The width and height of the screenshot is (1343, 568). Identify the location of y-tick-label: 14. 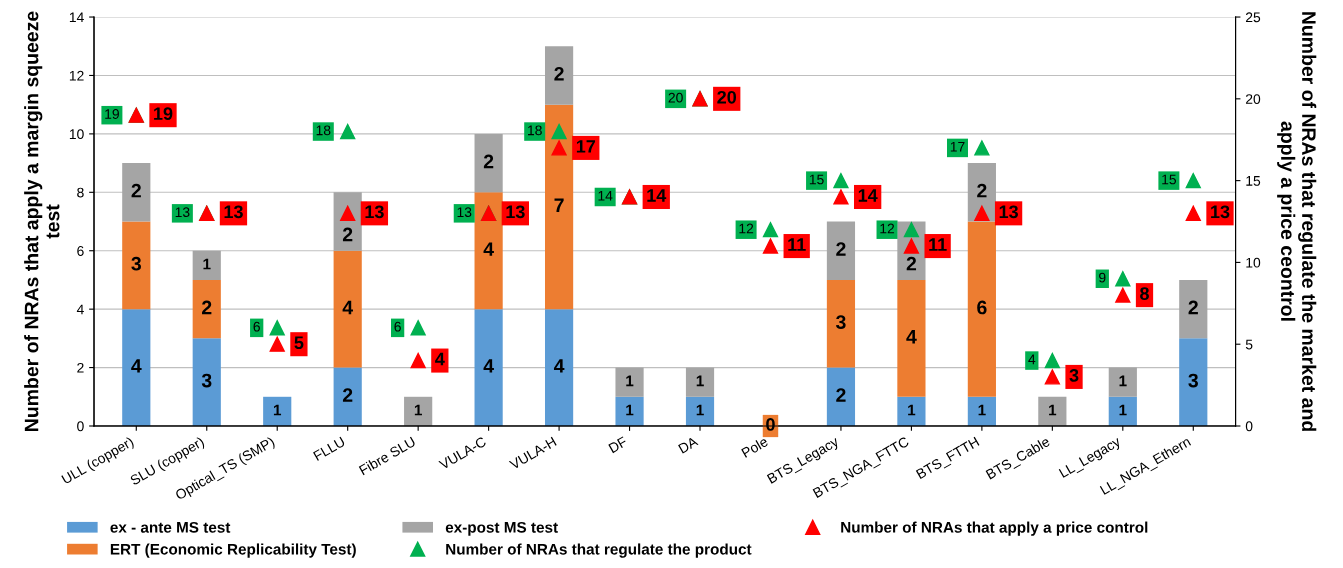
(76, 17).